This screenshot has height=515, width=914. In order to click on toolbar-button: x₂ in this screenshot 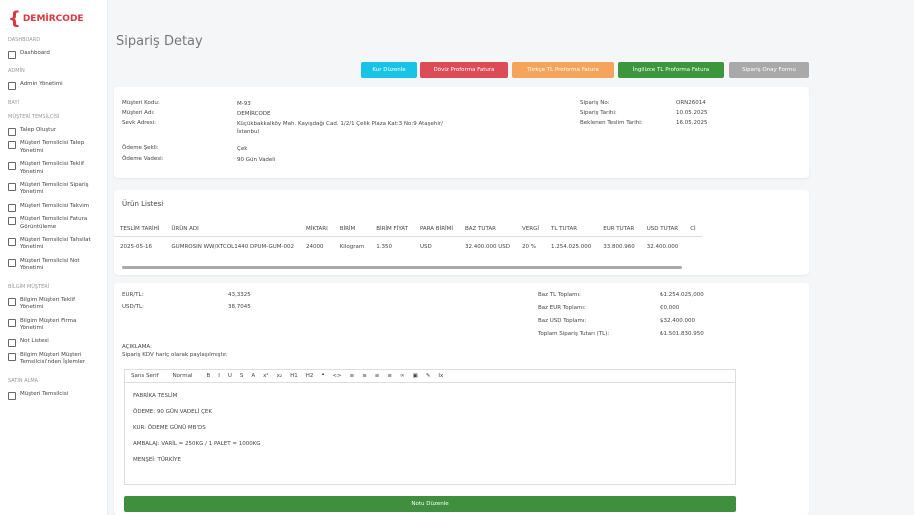, I will do `click(279, 376)`.